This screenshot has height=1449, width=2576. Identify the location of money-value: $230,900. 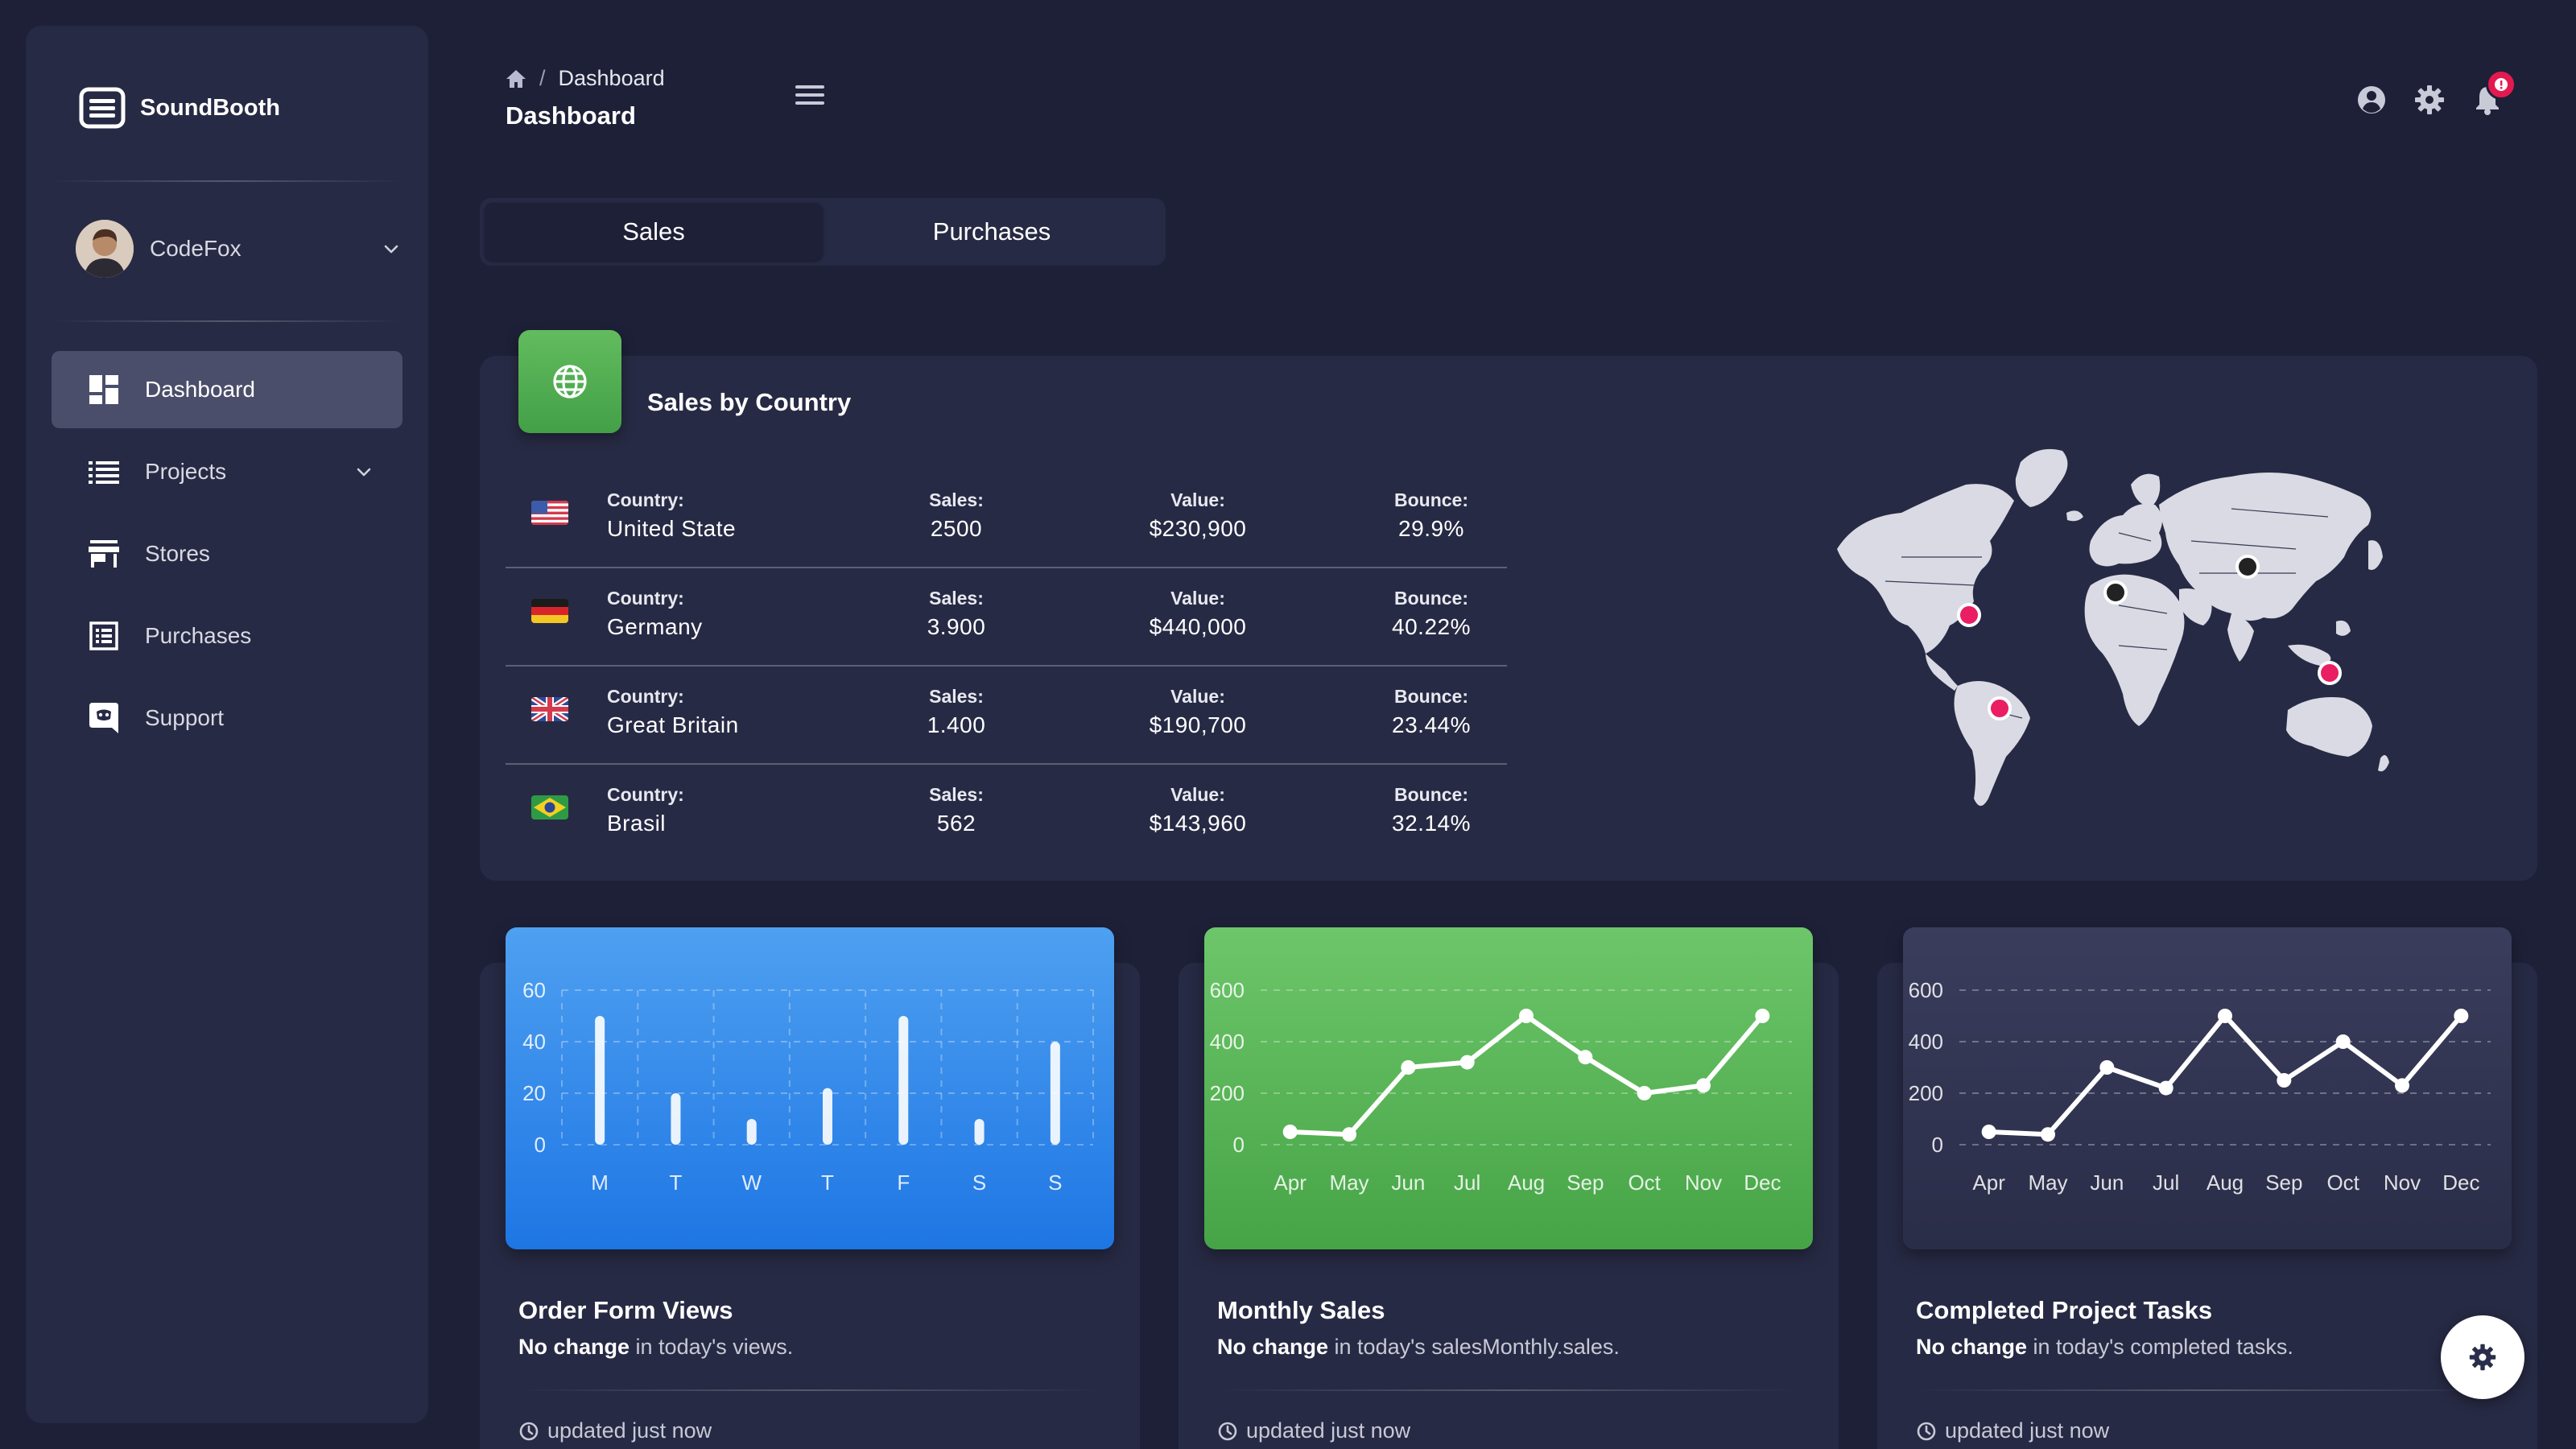
(1198, 528).